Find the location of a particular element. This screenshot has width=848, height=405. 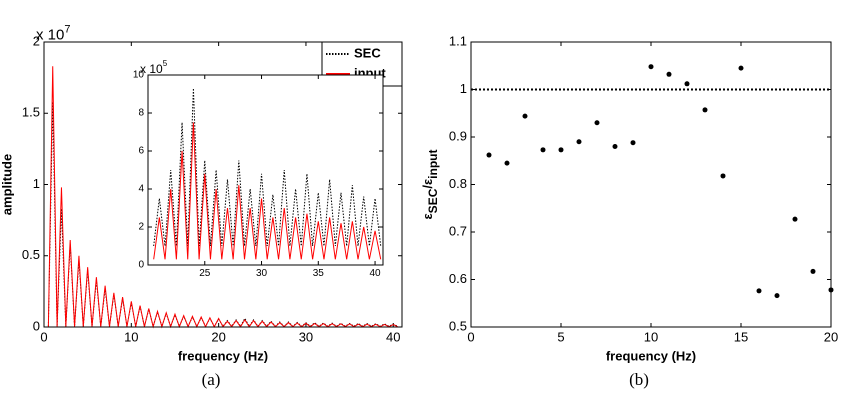

x-tick-label: 15 is located at coordinates (741, 336).